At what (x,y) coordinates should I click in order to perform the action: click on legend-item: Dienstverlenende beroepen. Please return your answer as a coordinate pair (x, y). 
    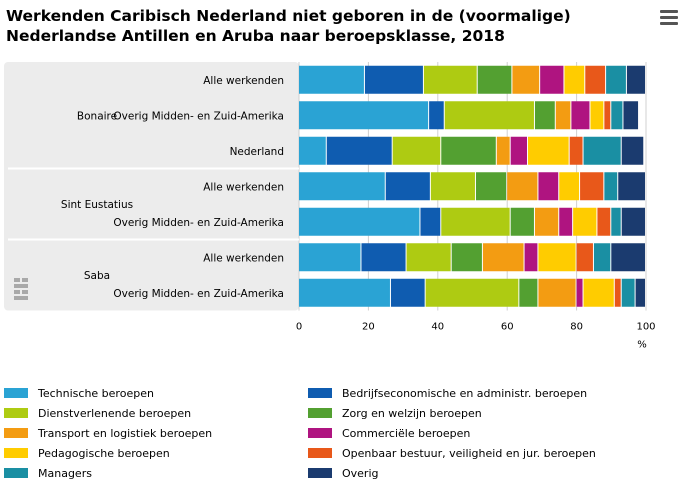
    Looking at the image, I should click on (97, 413).